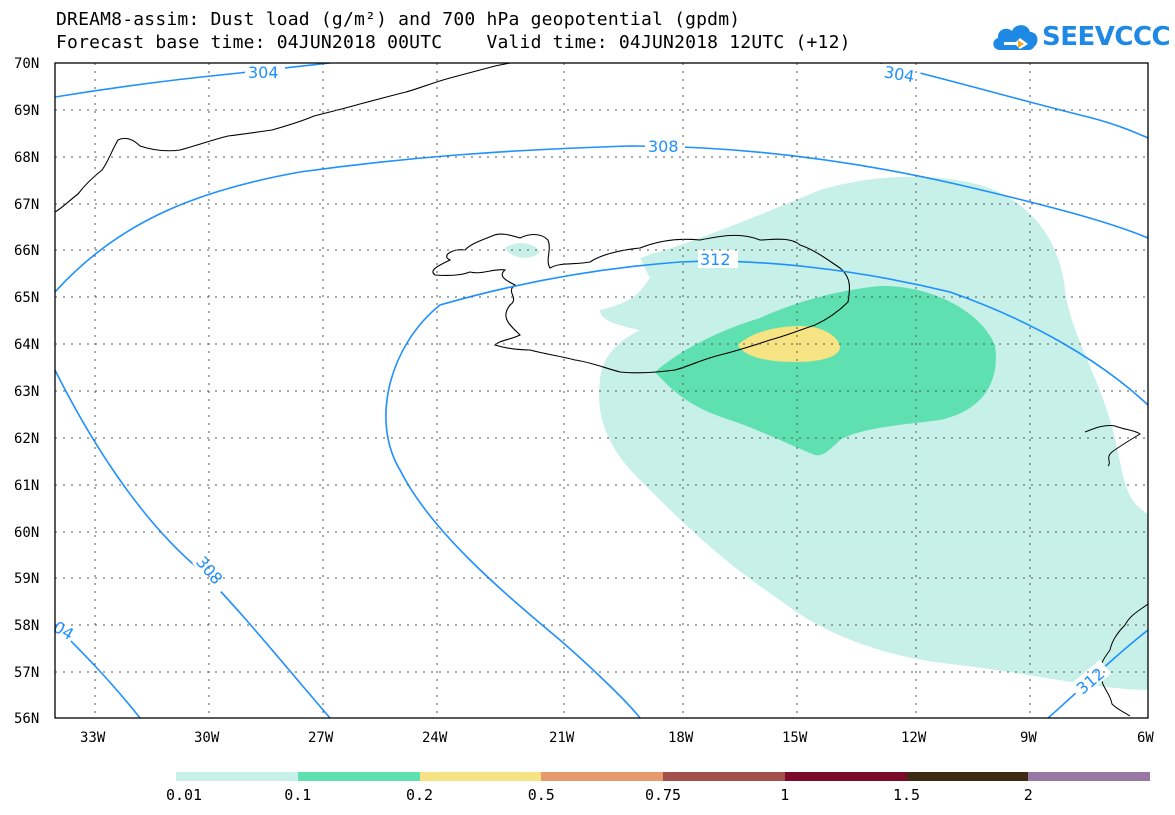 This screenshot has width=1175, height=815. I want to click on lat-label: 57N, so click(26, 673).